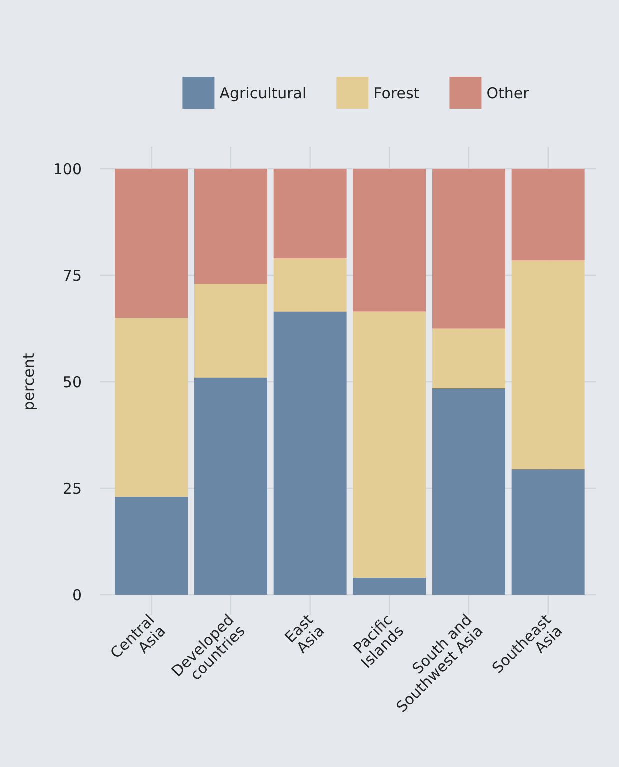  I want to click on y-tick-label: 0, so click(77, 595).